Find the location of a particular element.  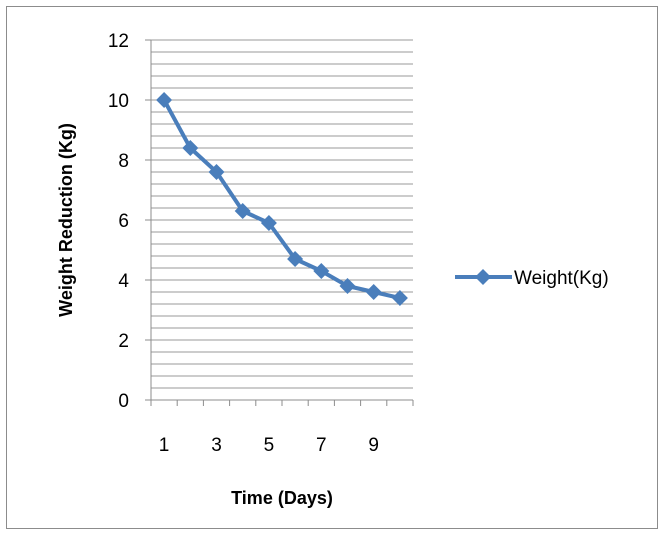

legend-label: Weight(Kg) is located at coordinates (561, 278).